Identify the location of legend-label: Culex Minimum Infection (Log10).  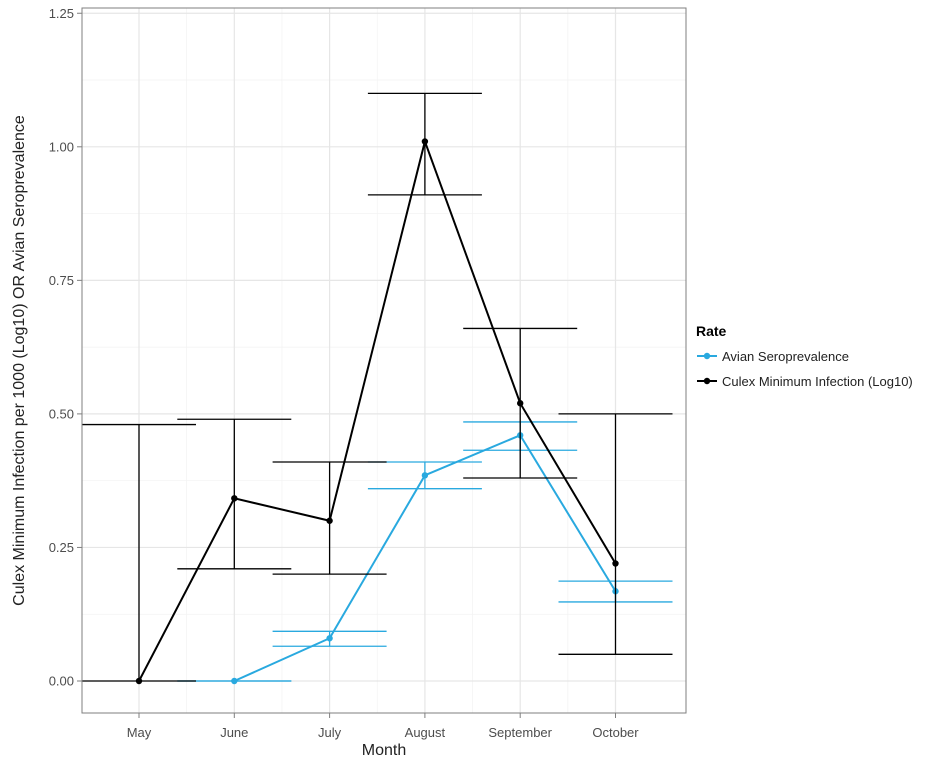
(817, 381).